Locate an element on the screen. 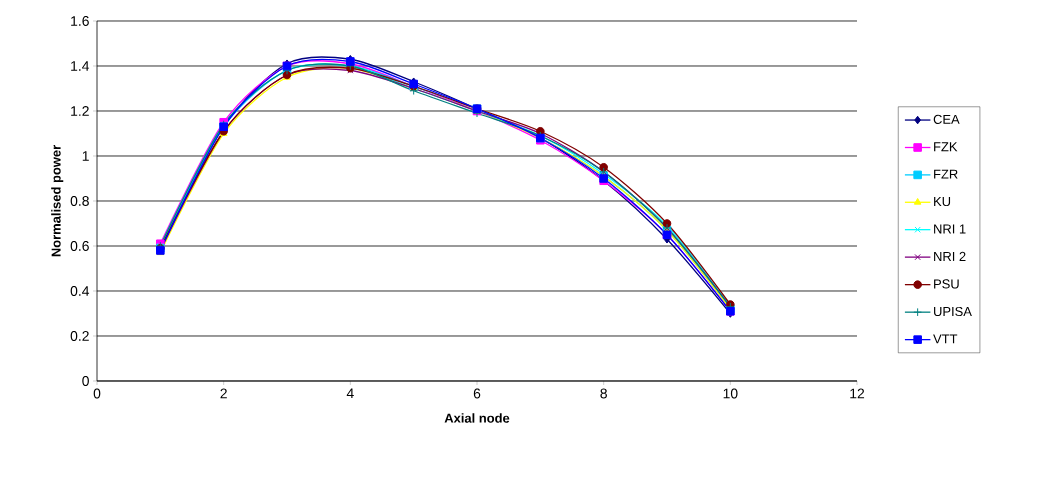 The image size is (1047, 480). x-axis-title: Axial node is located at coordinates (477, 418).